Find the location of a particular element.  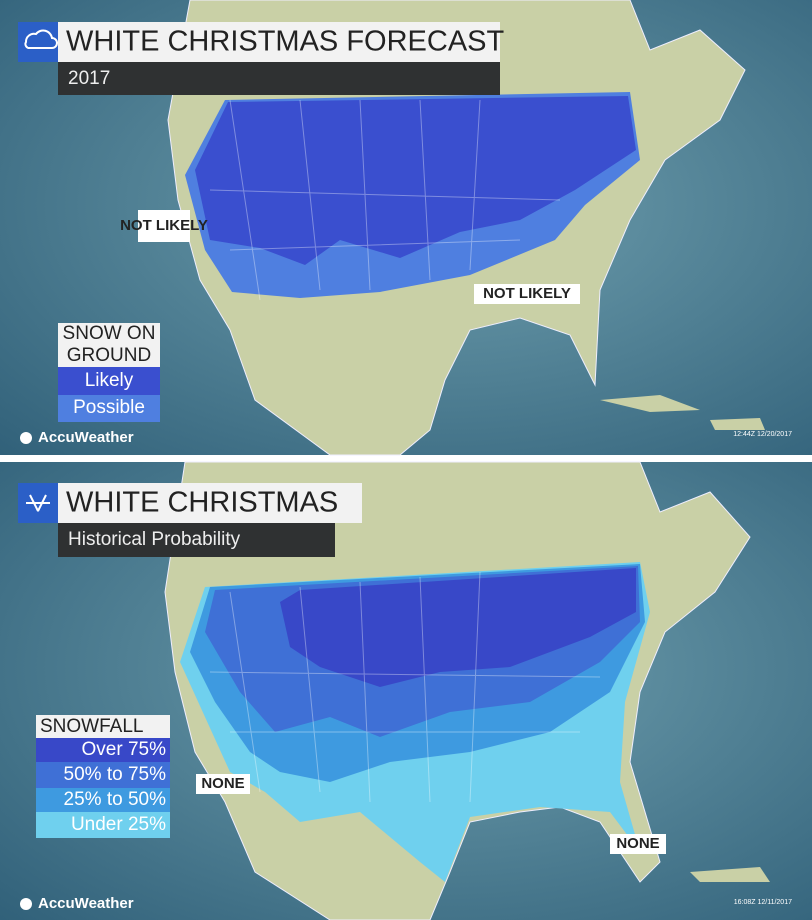

legend-title: SNOW ON is located at coordinates (109, 333).